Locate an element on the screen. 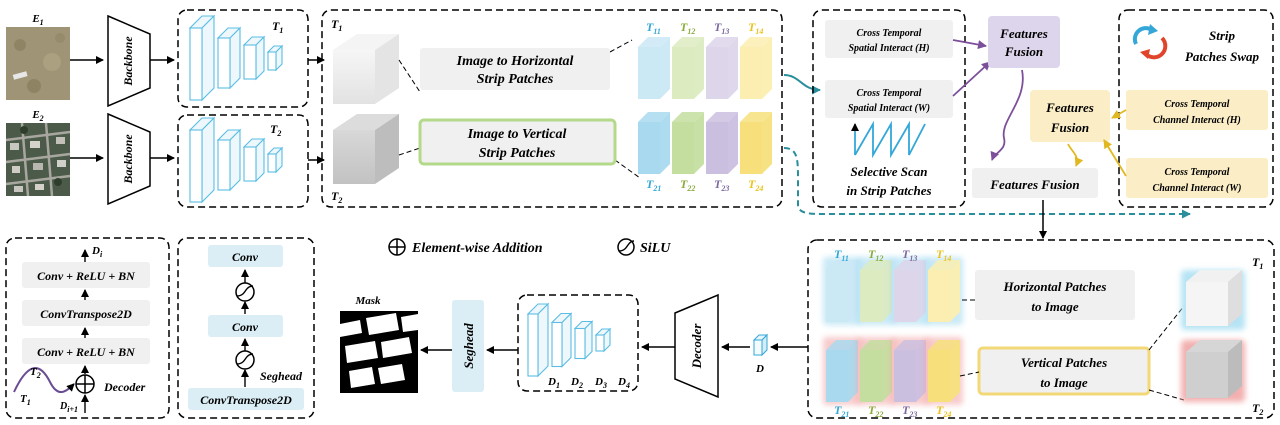  vertical-strip-box is located at coordinates (517, 142).